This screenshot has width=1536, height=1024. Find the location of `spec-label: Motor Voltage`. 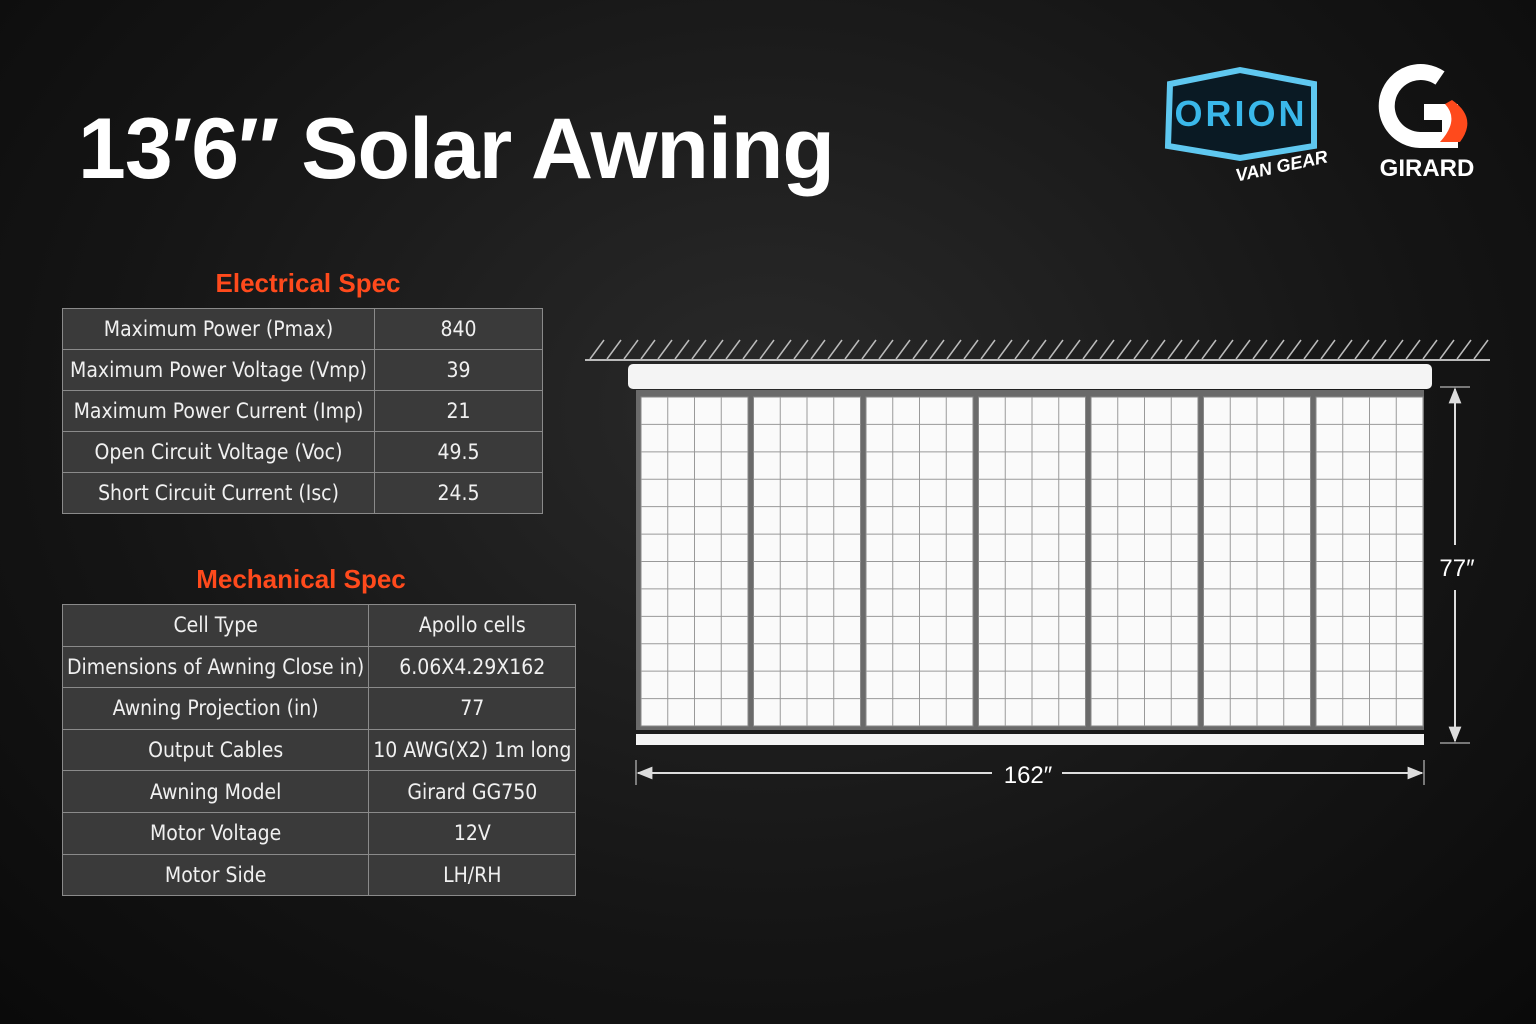

spec-label: Motor Voltage is located at coordinates (215, 833).